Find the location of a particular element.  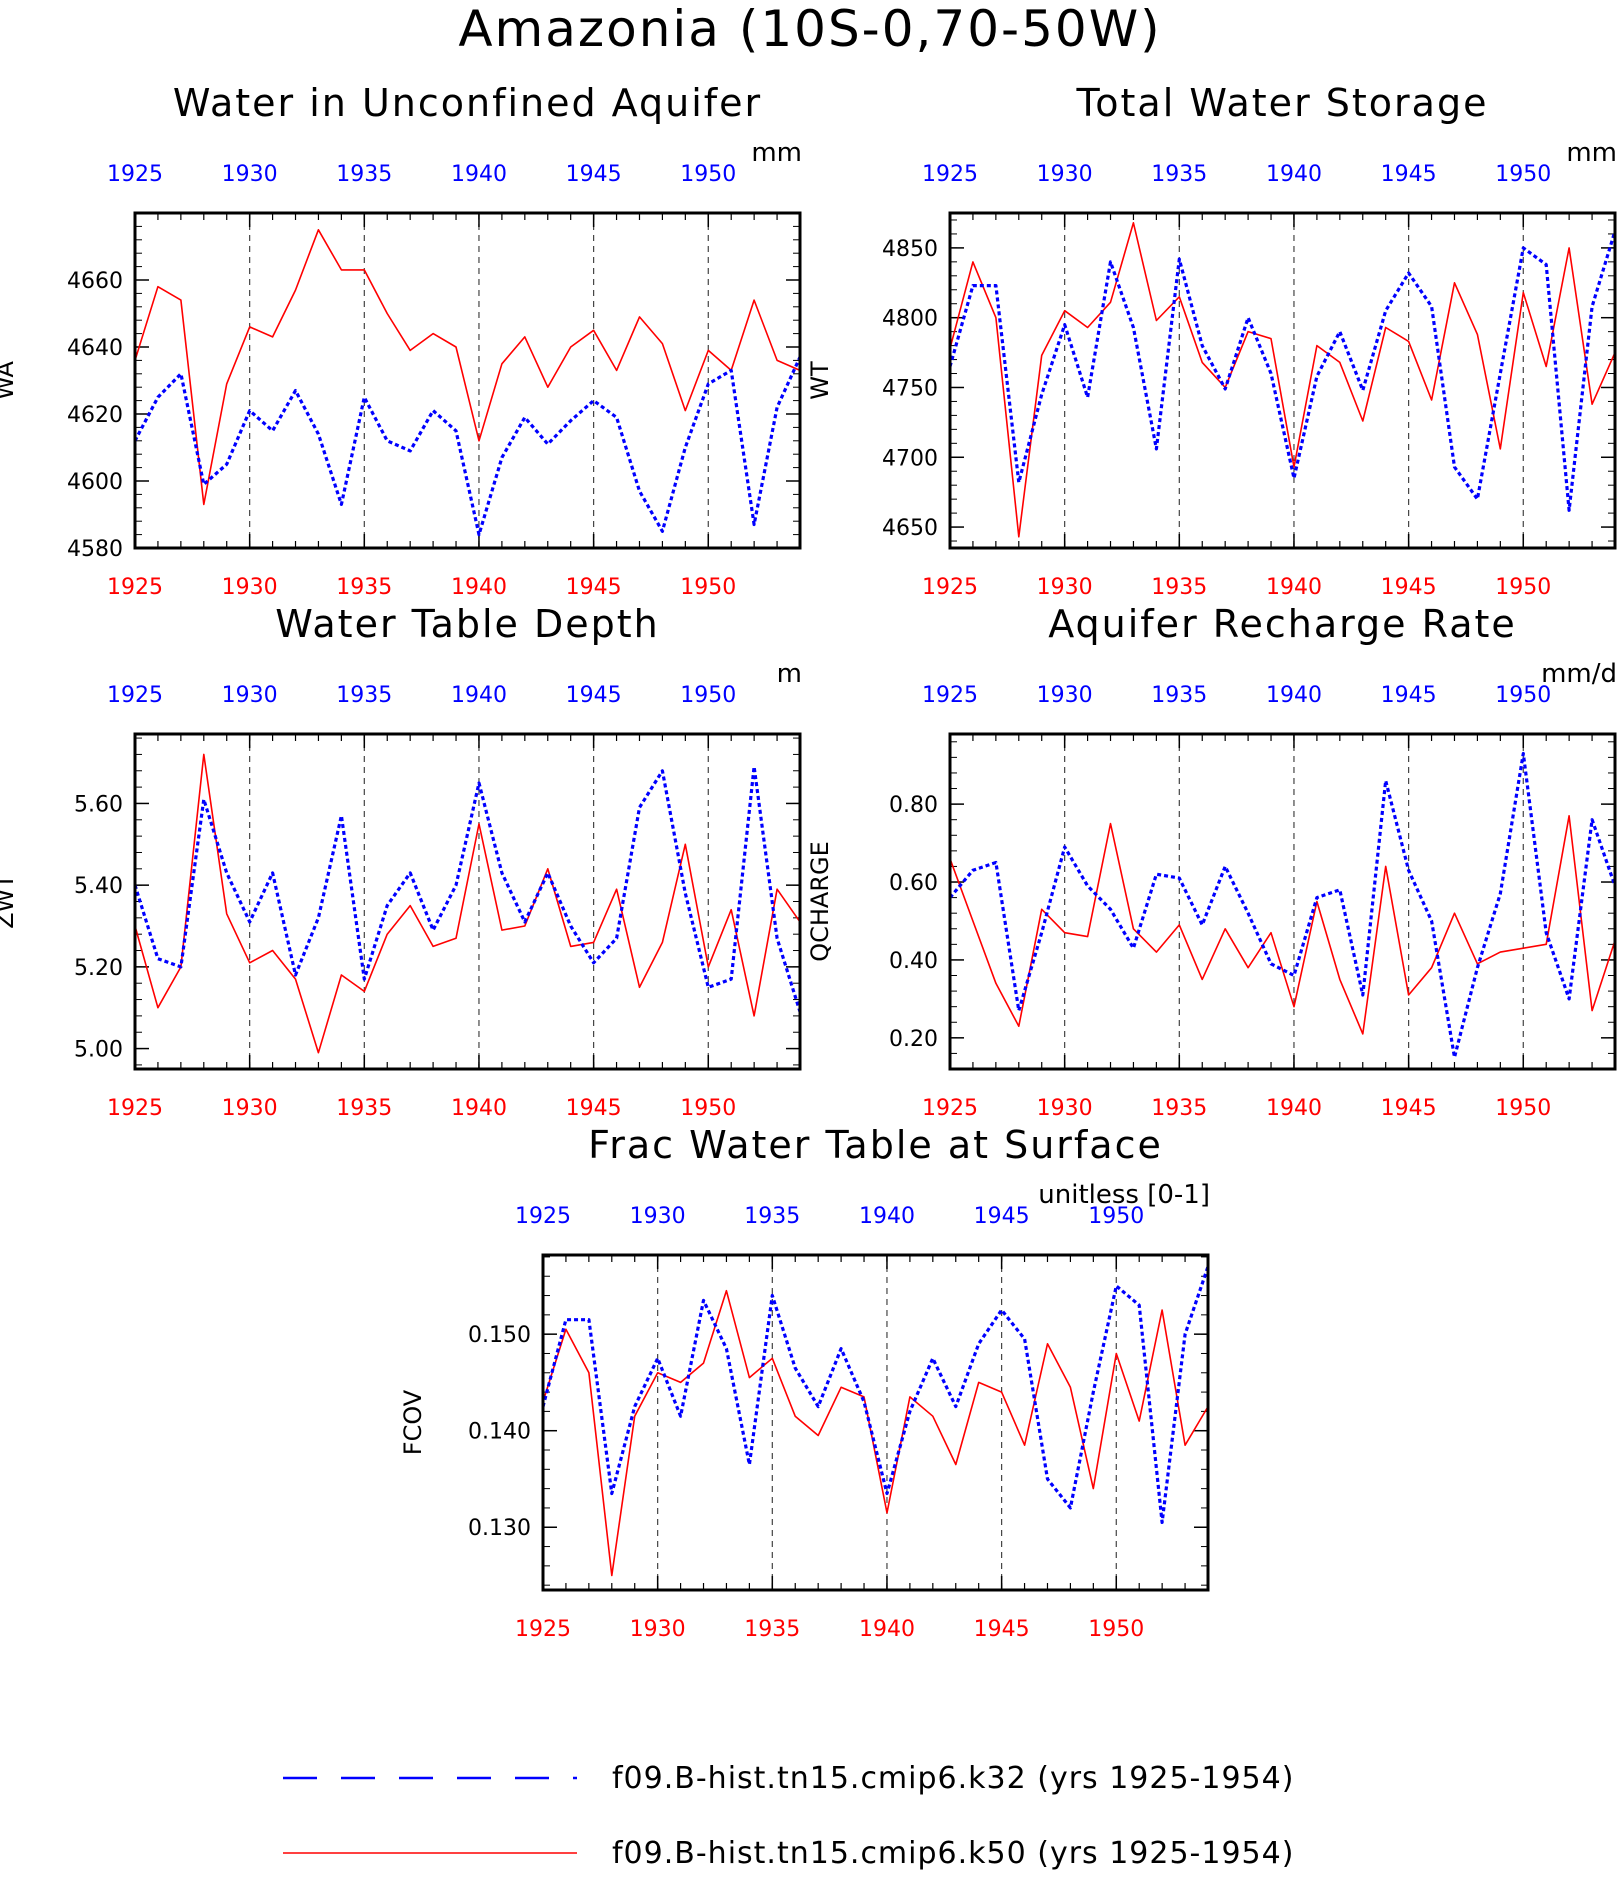

units-label: m is located at coordinates (789, 674).